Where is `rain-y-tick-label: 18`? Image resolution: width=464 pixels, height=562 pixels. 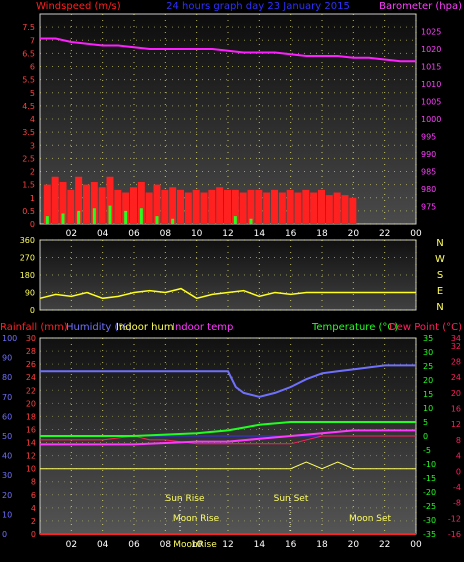 rain-y-tick-label: 18 is located at coordinates (31, 416).